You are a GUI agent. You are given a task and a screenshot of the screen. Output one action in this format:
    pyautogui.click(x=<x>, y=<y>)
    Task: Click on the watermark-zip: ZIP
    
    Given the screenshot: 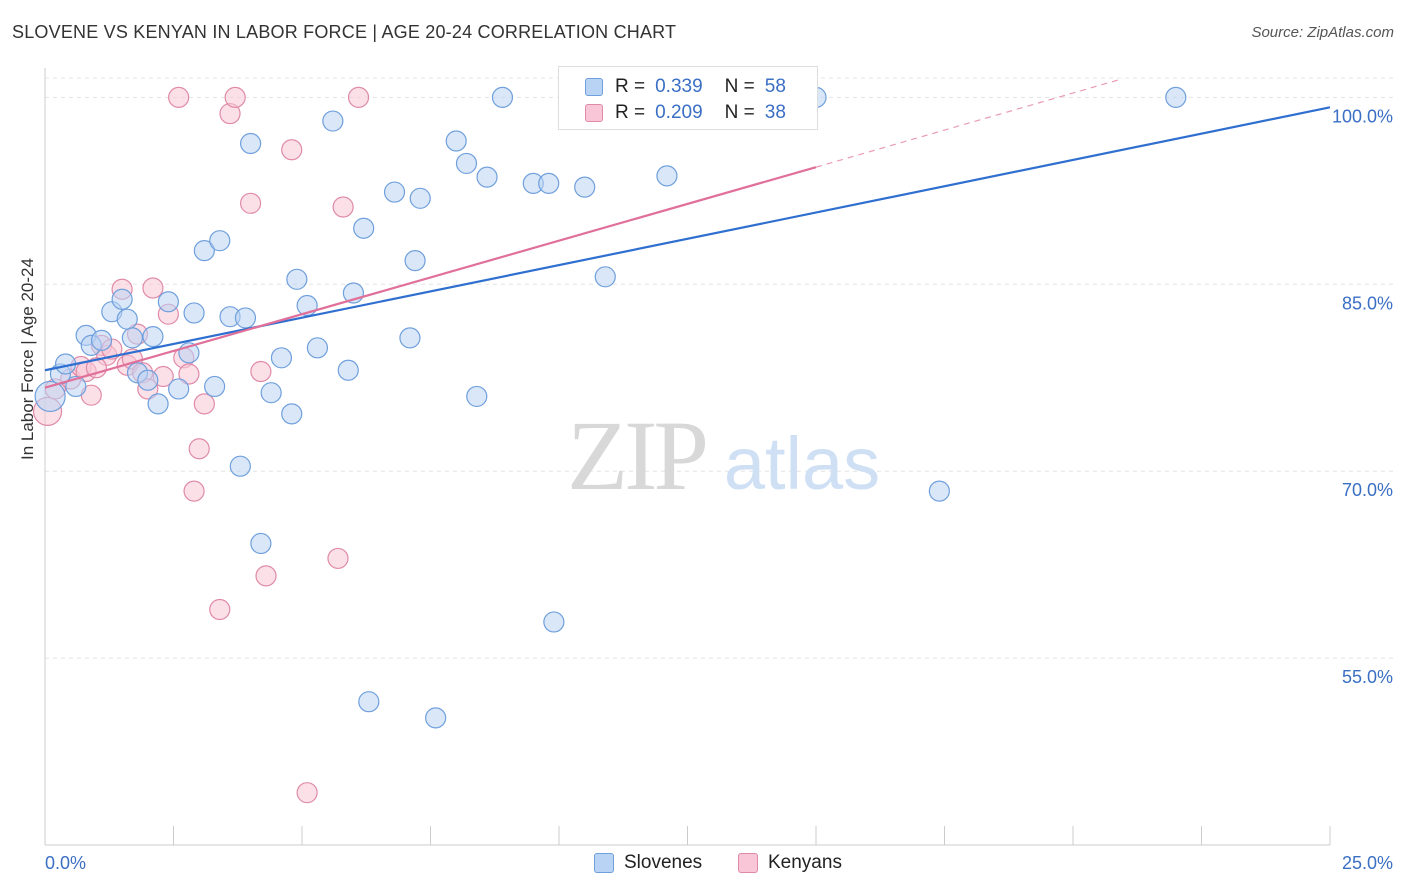 What is the action you would take?
    pyautogui.click(x=636, y=455)
    